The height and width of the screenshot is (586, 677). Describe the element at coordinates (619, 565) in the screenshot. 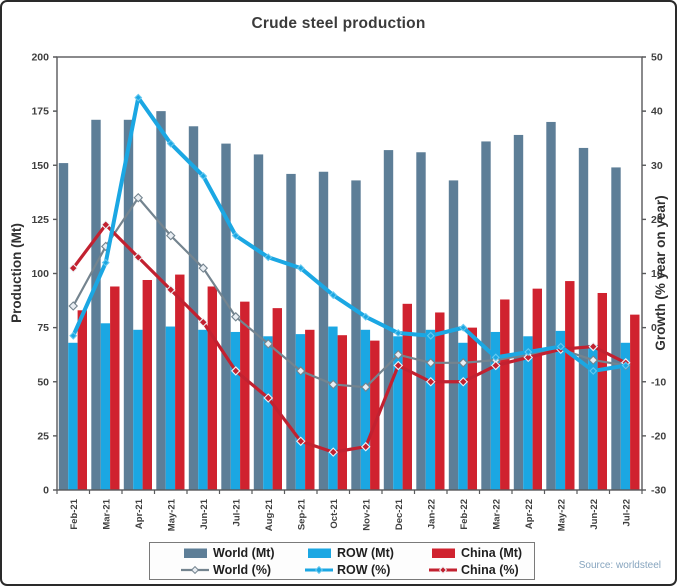

I see `source-note: Source: worldsteel` at that location.